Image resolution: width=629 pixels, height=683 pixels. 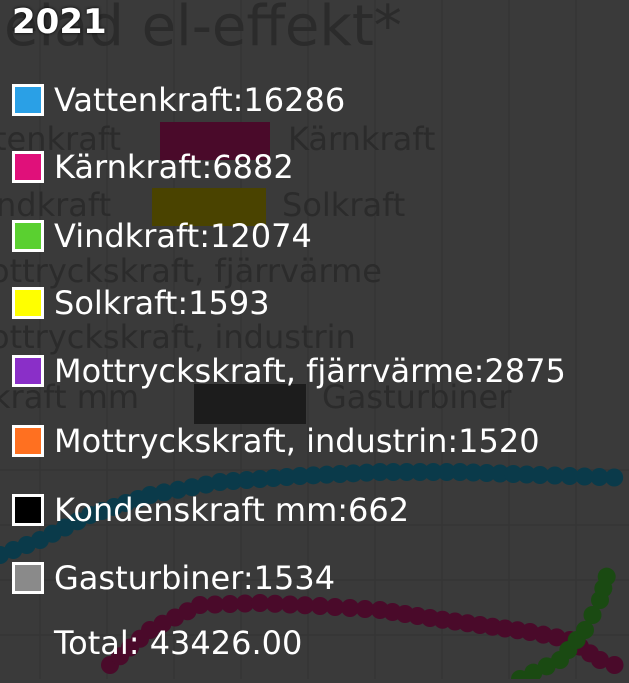 What do you see at coordinates (154, 578) in the screenshot?
I see `tooltip-series-label: Gasturbiner:` at bounding box center [154, 578].